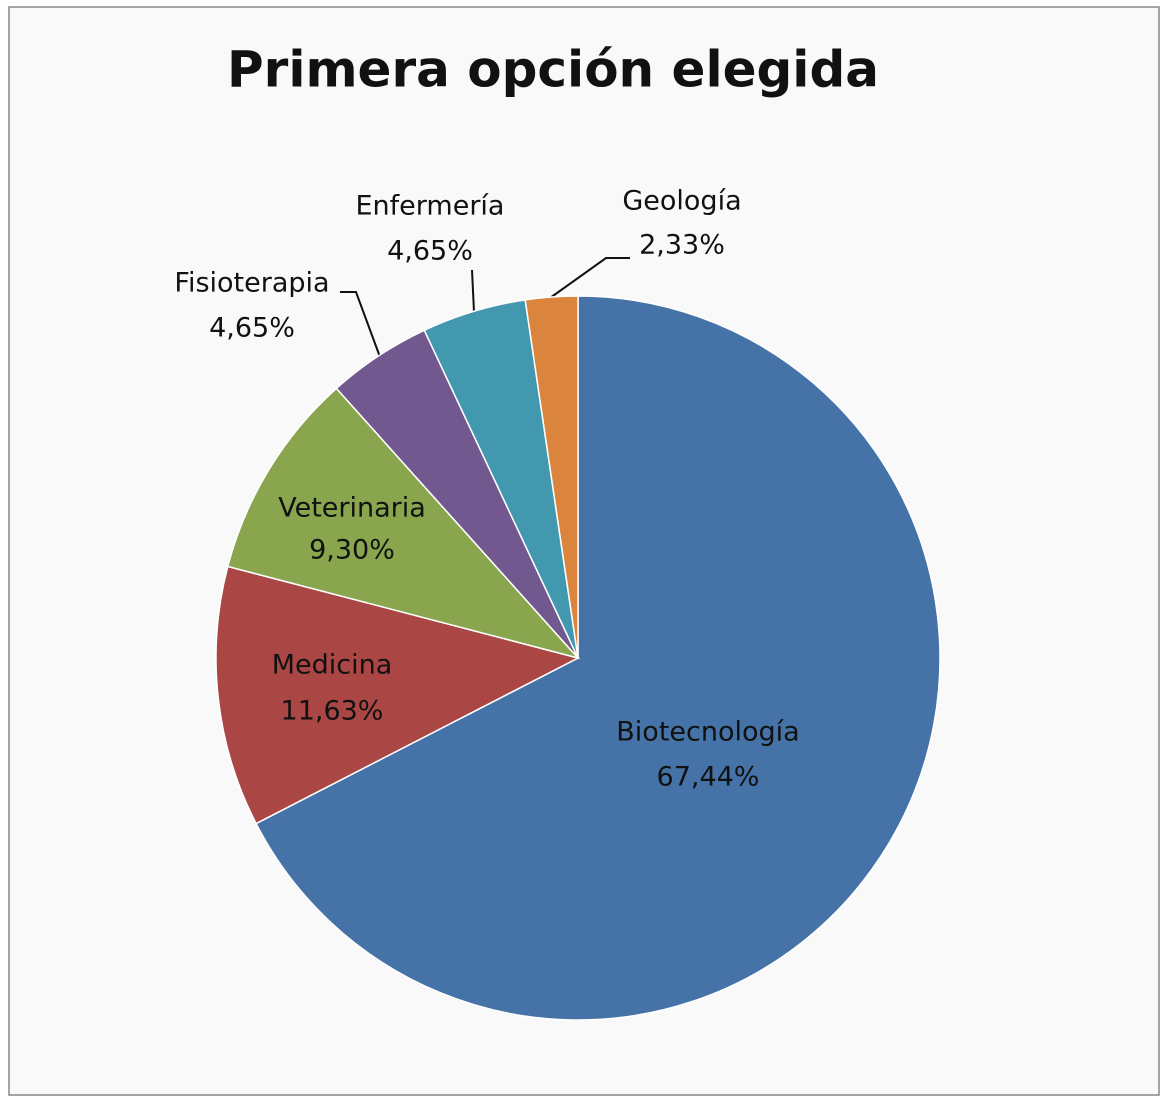 The width and height of the screenshot is (1161, 1097). Describe the element at coordinates (707, 732) in the screenshot. I see `slice-name: Biotecnología` at that location.